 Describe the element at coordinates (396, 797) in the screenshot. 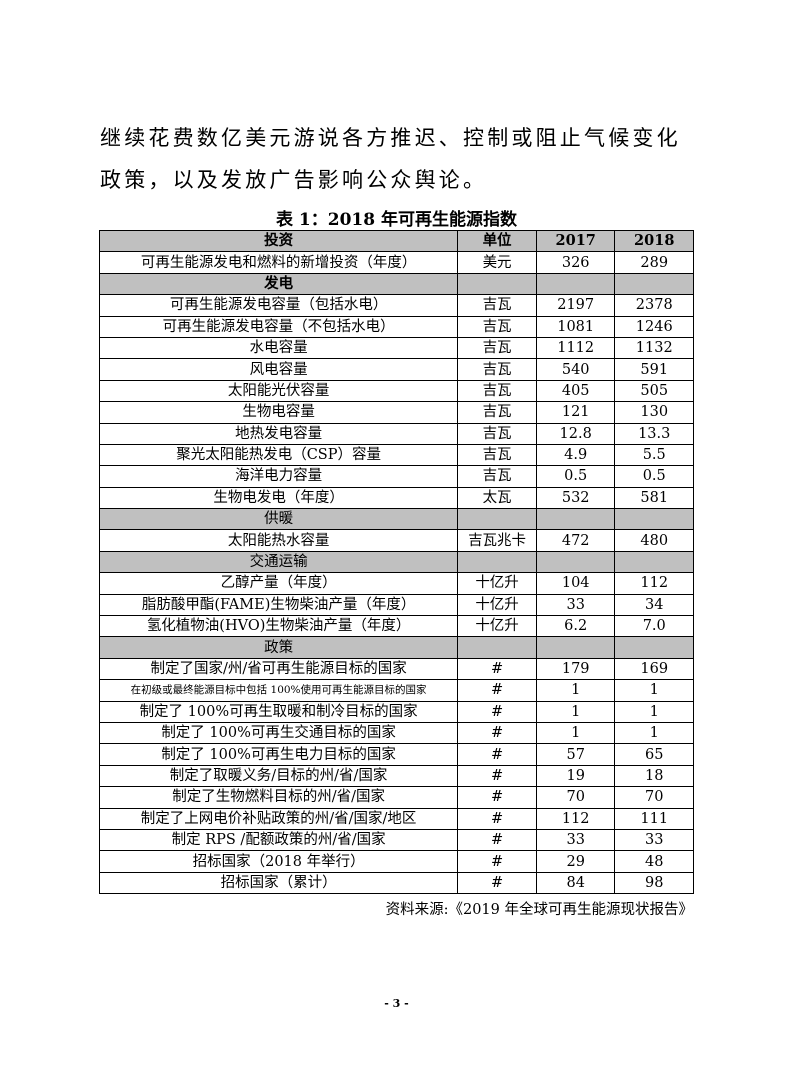

I see `table-row: 制定了生物燃料目标的州/省/国家 #70 70` at that location.